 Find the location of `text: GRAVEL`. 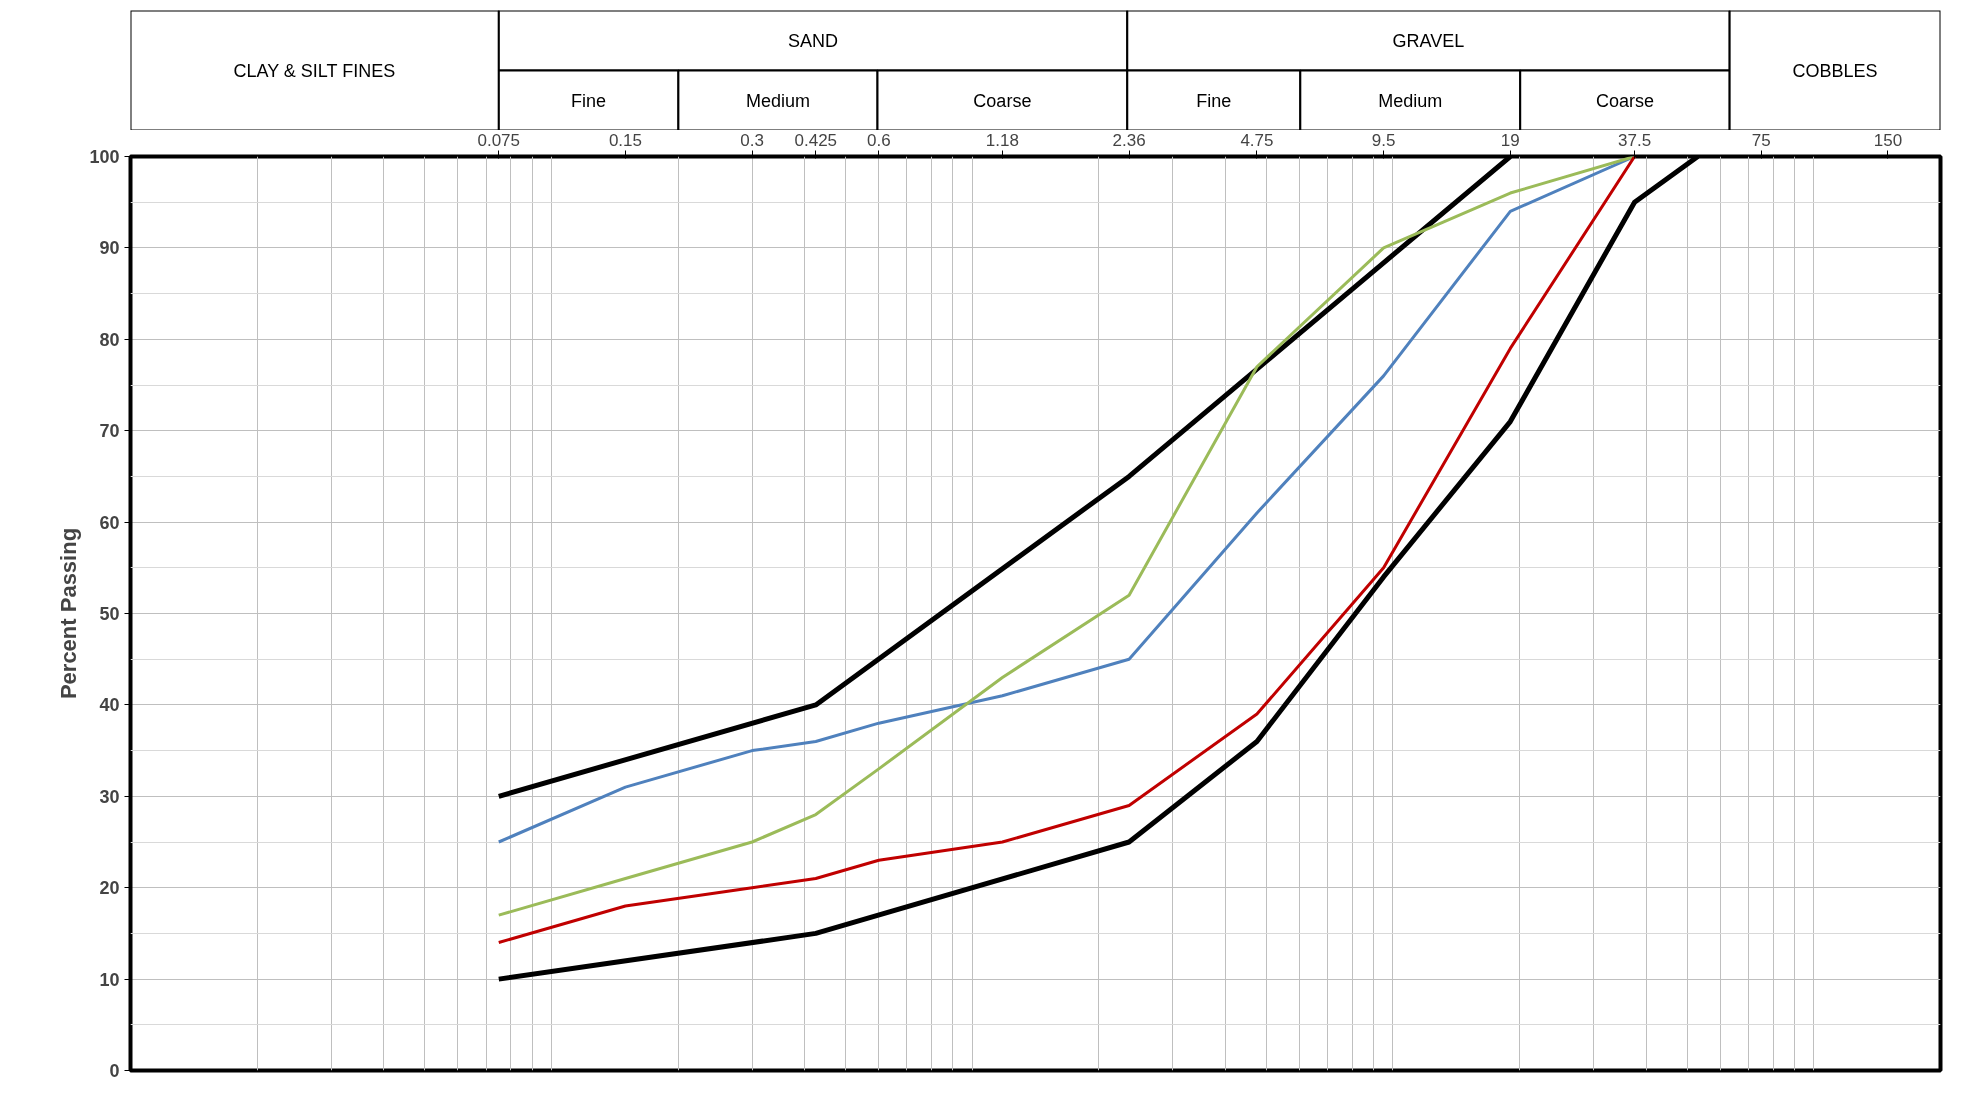

text: GRAVEL is located at coordinates (1428, 40).